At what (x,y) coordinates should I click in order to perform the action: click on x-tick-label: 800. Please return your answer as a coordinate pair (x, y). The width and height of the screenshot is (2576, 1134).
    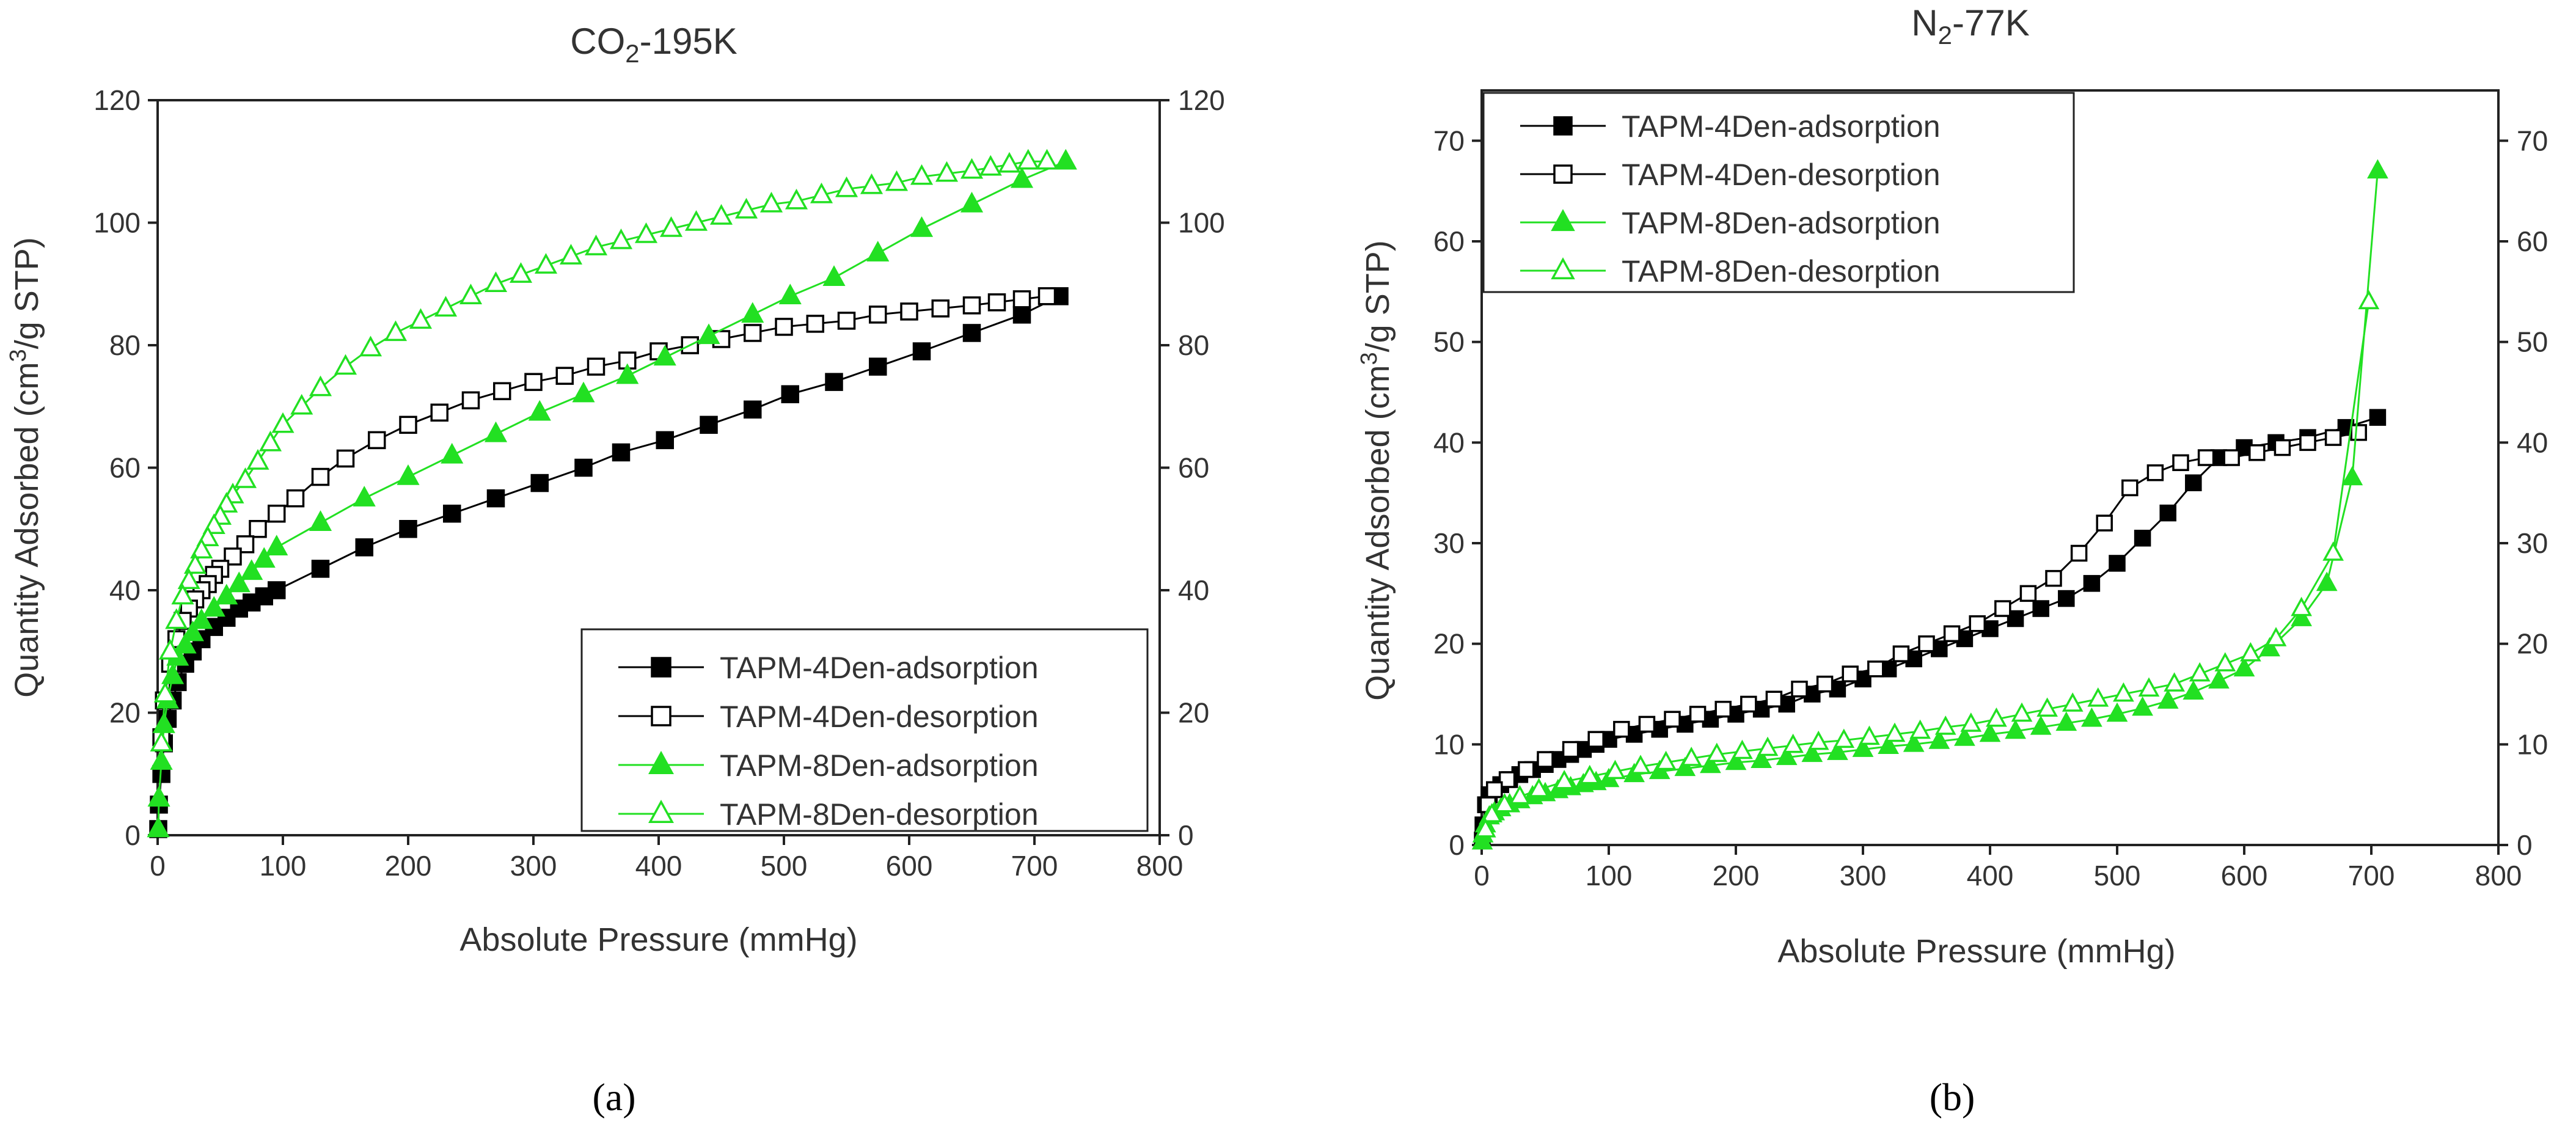
    Looking at the image, I should click on (2498, 875).